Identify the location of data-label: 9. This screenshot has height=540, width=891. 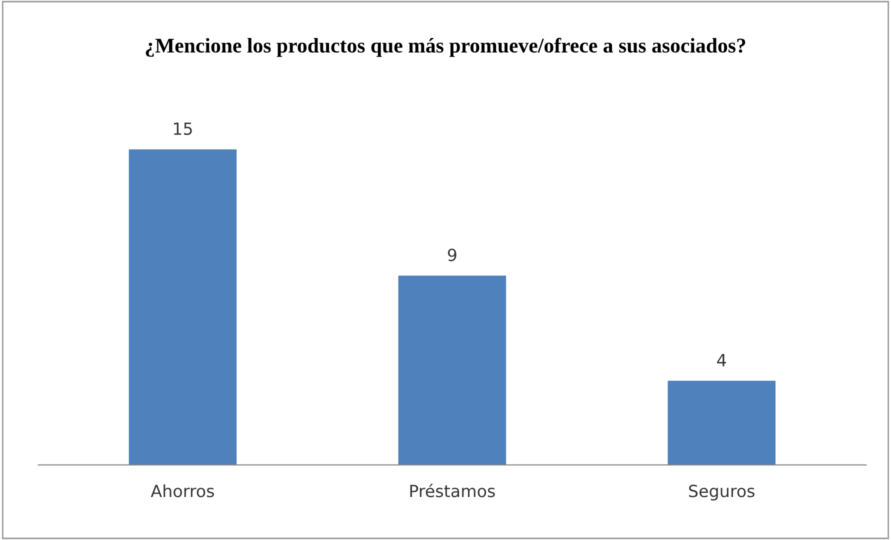
(452, 255).